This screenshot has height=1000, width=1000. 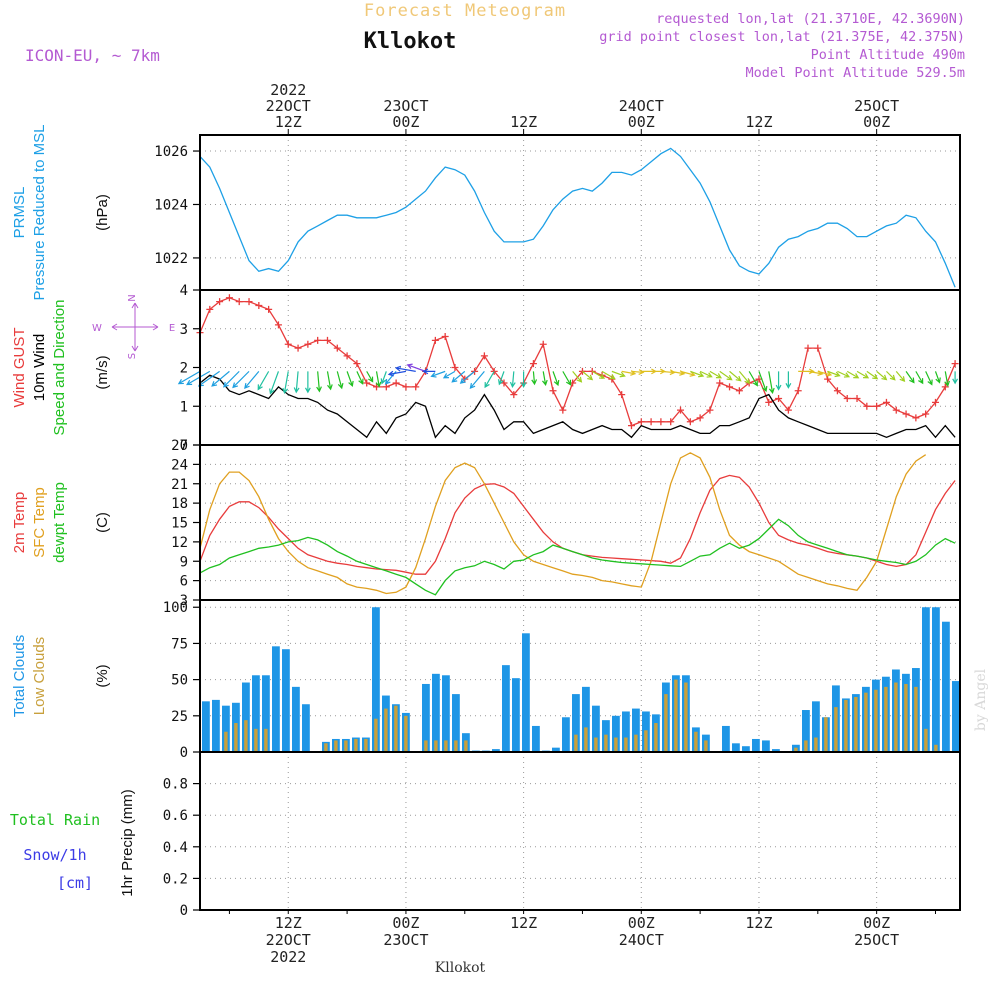 I want to click on y-tick-label: 0.4, so click(x=175, y=848).